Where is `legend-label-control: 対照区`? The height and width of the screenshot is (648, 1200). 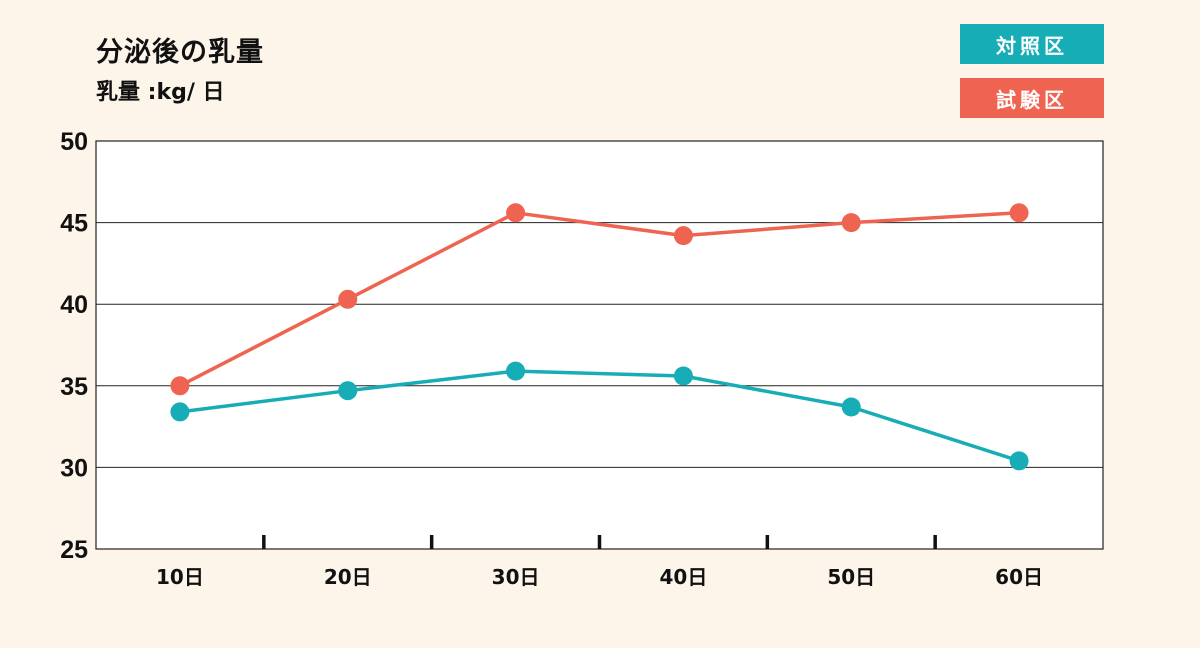
legend-label-control: 対照区 is located at coordinates (1032, 45).